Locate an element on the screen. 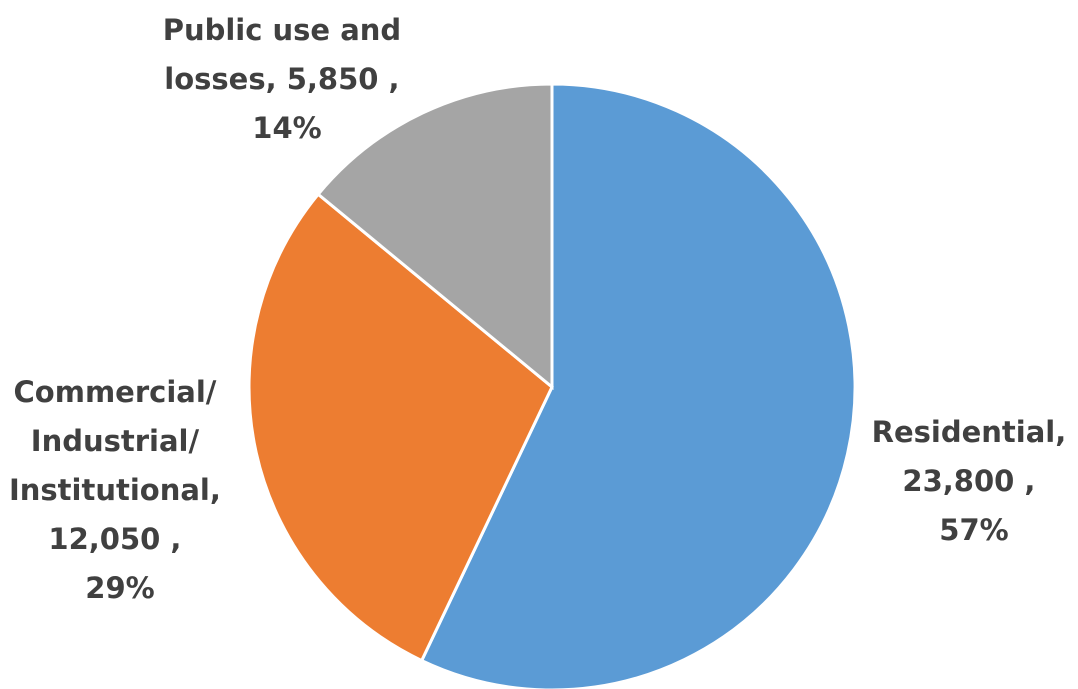  data-label-public-line-2: losses, 5,850 , is located at coordinates (281, 79).